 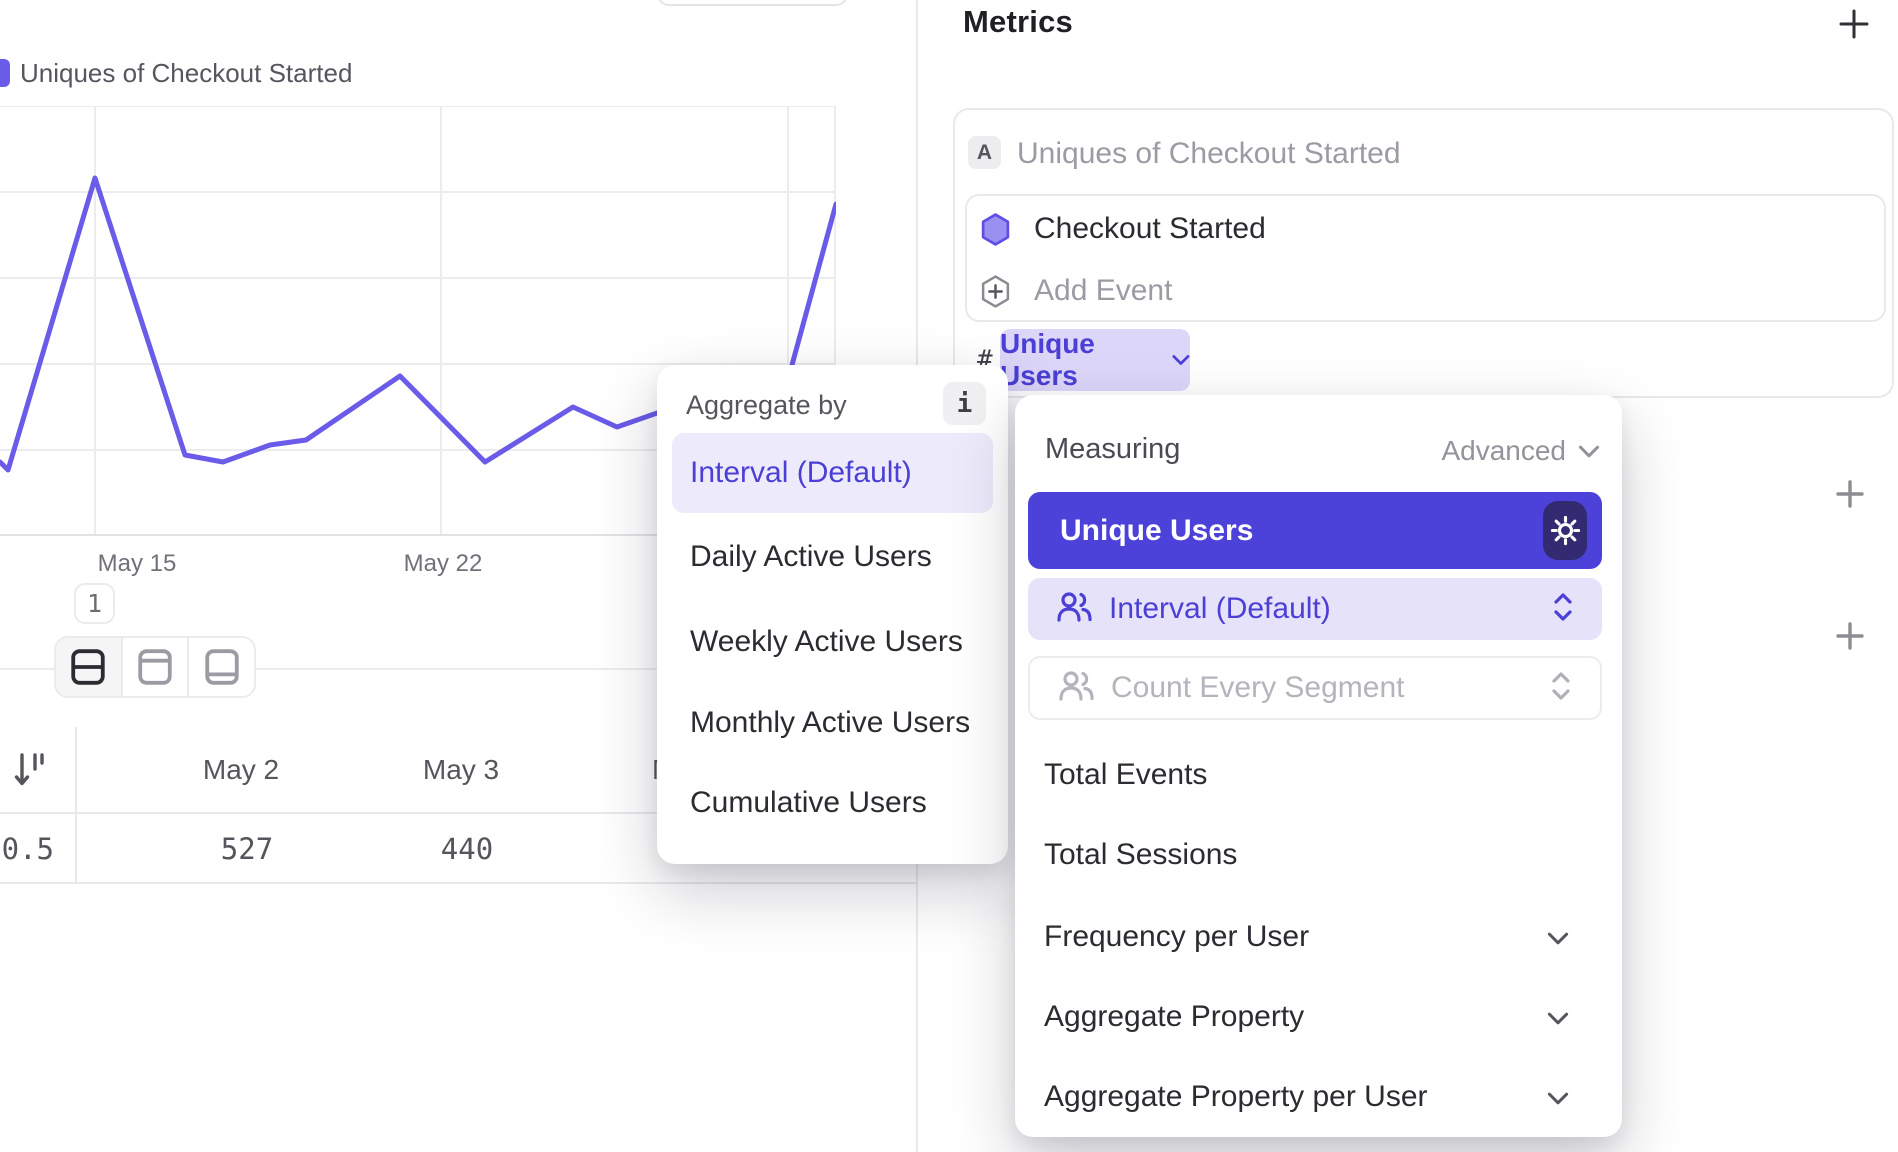 I want to click on table-header-may3: May 3, so click(x=461, y=769).